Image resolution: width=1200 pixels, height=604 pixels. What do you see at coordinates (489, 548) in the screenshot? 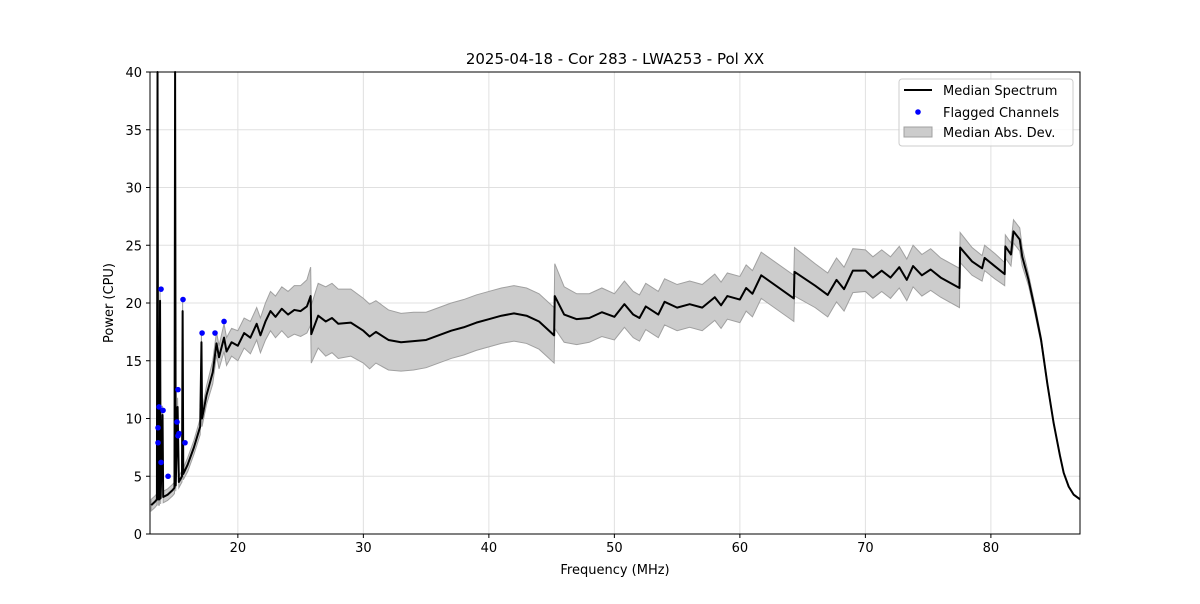
I see `x-tick-label: 40` at bounding box center [489, 548].